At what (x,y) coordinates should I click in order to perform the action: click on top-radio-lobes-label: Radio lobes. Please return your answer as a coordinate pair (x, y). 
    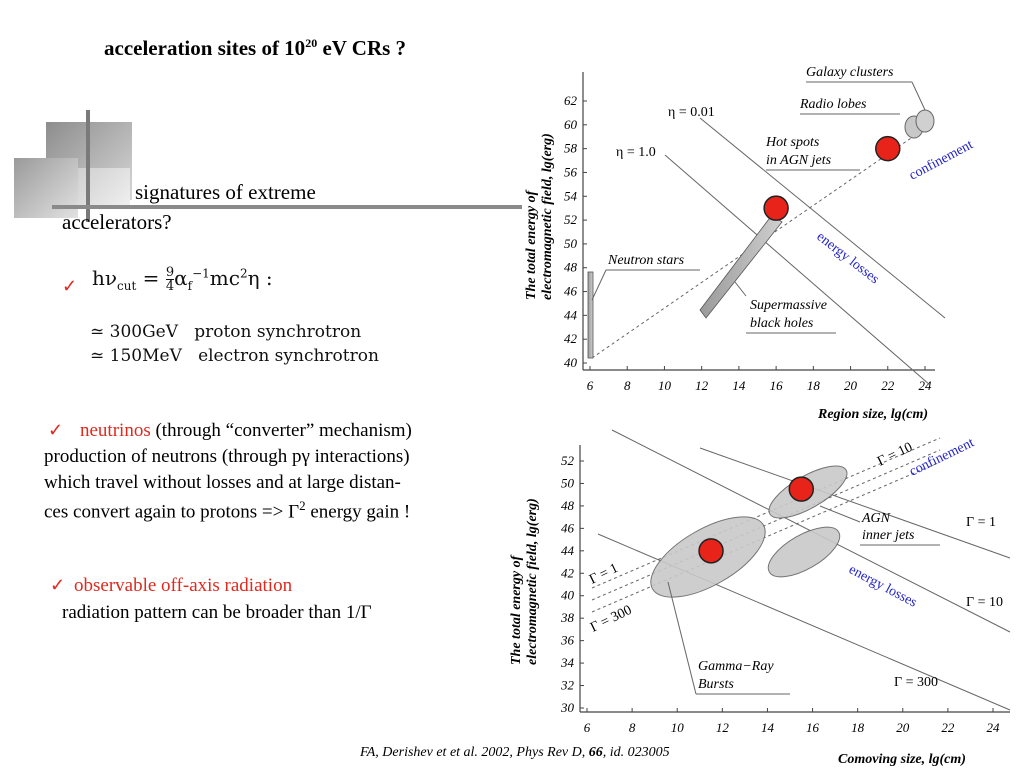
    Looking at the image, I should click on (833, 104).